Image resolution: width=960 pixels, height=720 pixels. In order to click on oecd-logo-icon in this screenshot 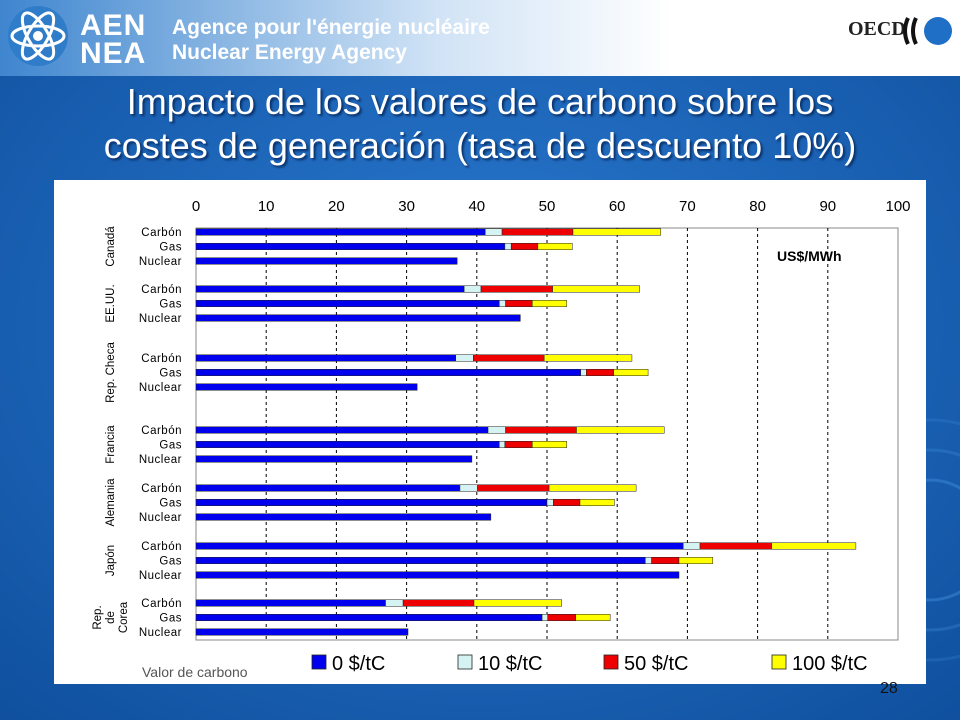, I will do `click(927, 31)`.